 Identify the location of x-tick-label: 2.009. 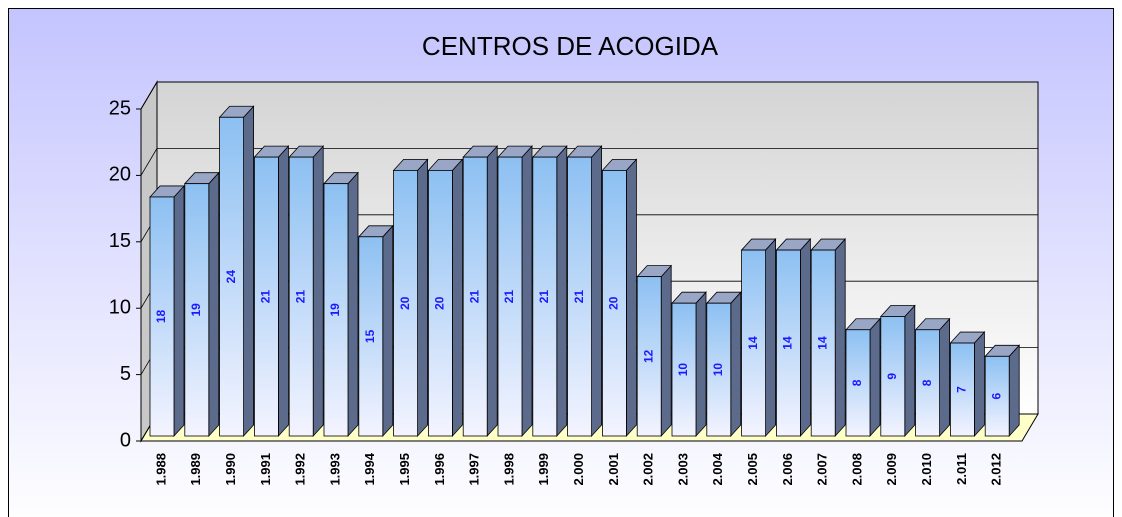
(891, 469).